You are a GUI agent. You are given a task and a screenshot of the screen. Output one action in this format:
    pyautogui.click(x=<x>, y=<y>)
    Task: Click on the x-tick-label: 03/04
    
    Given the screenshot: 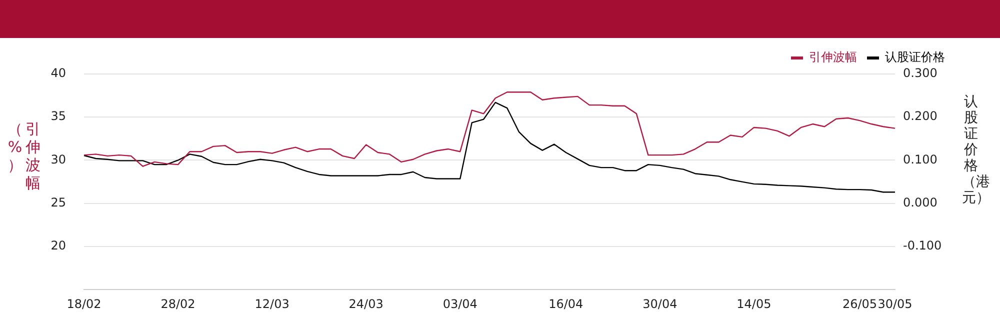 What is the action you would take?
    pyautogui.click(x=460, y=303)
    